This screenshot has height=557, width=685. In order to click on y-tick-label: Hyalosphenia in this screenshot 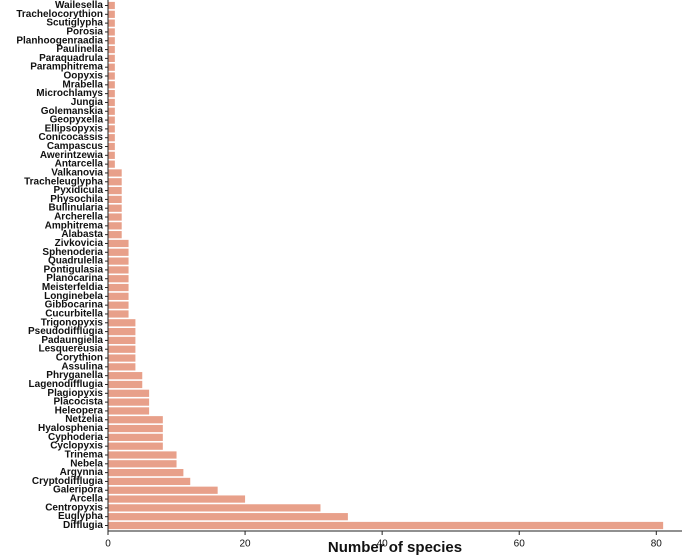, I will do `click(70, 428)`.